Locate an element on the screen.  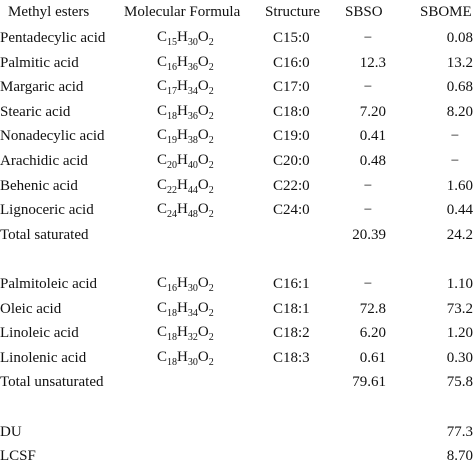
ester-name: Palmitic acid is located at coordinates (39, 62).